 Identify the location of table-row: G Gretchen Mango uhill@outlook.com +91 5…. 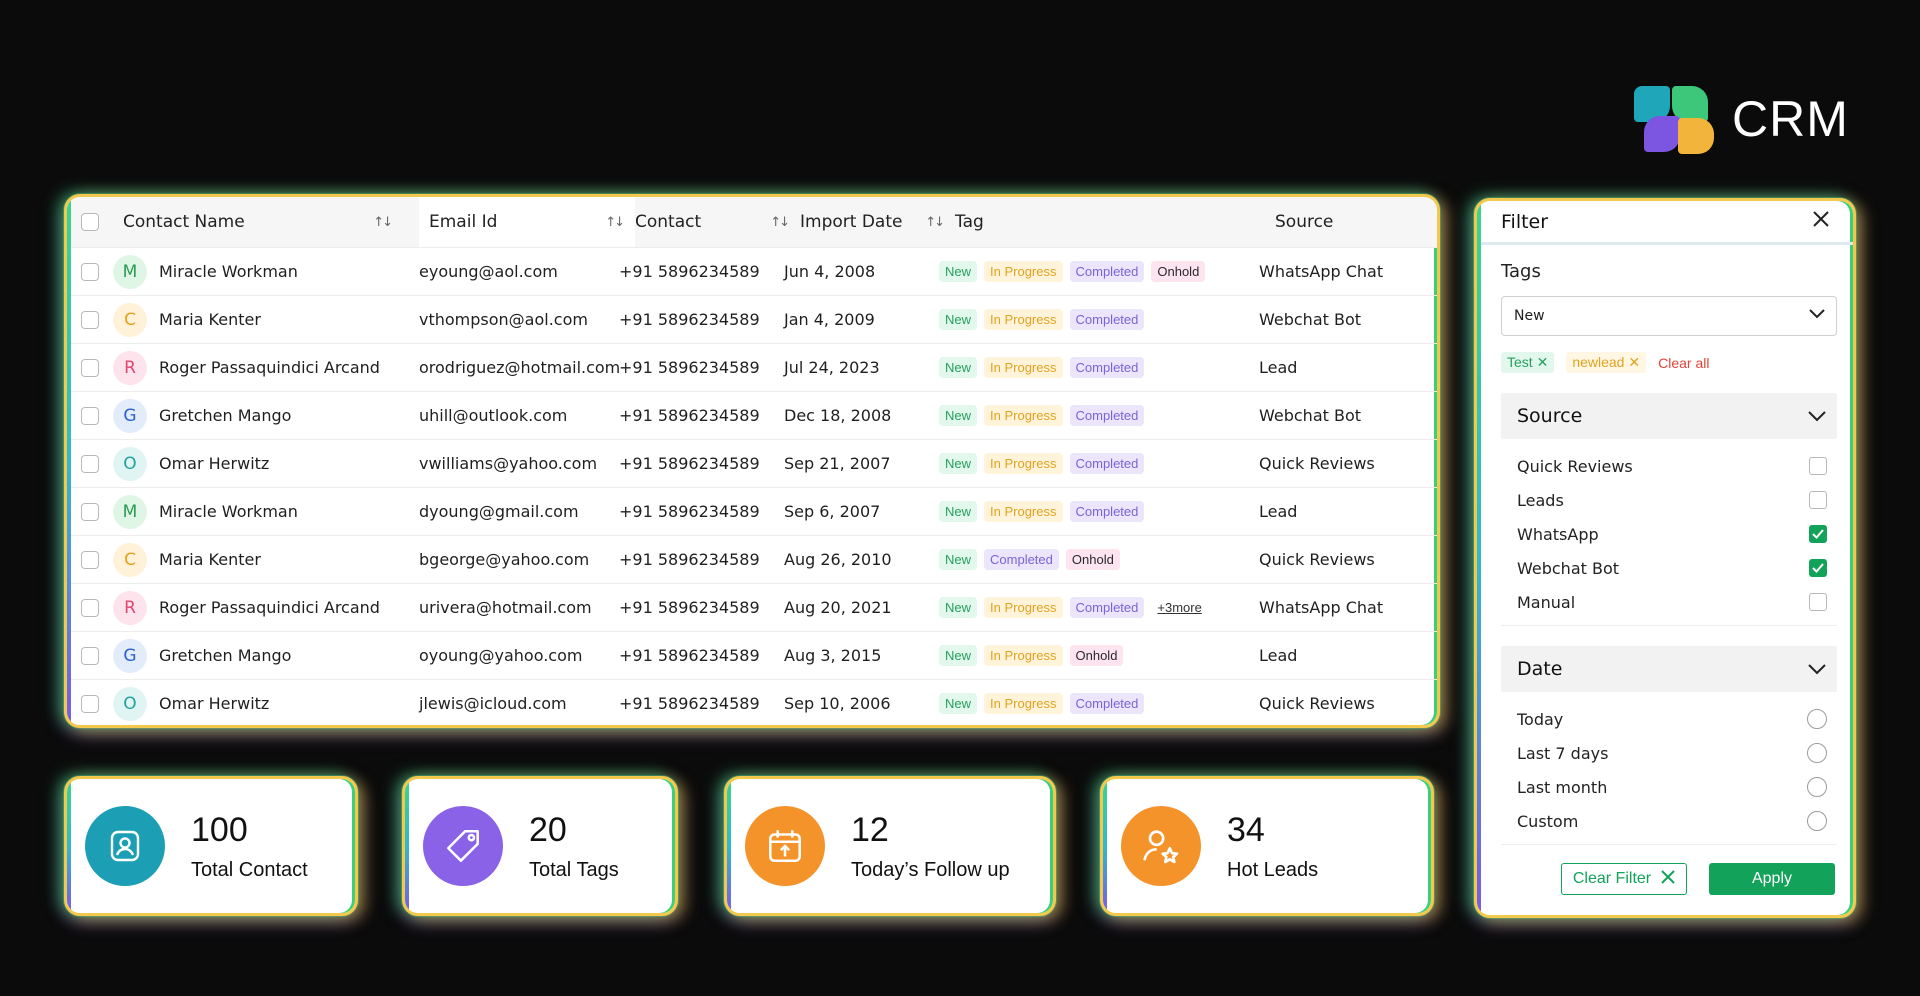
(752, 415).